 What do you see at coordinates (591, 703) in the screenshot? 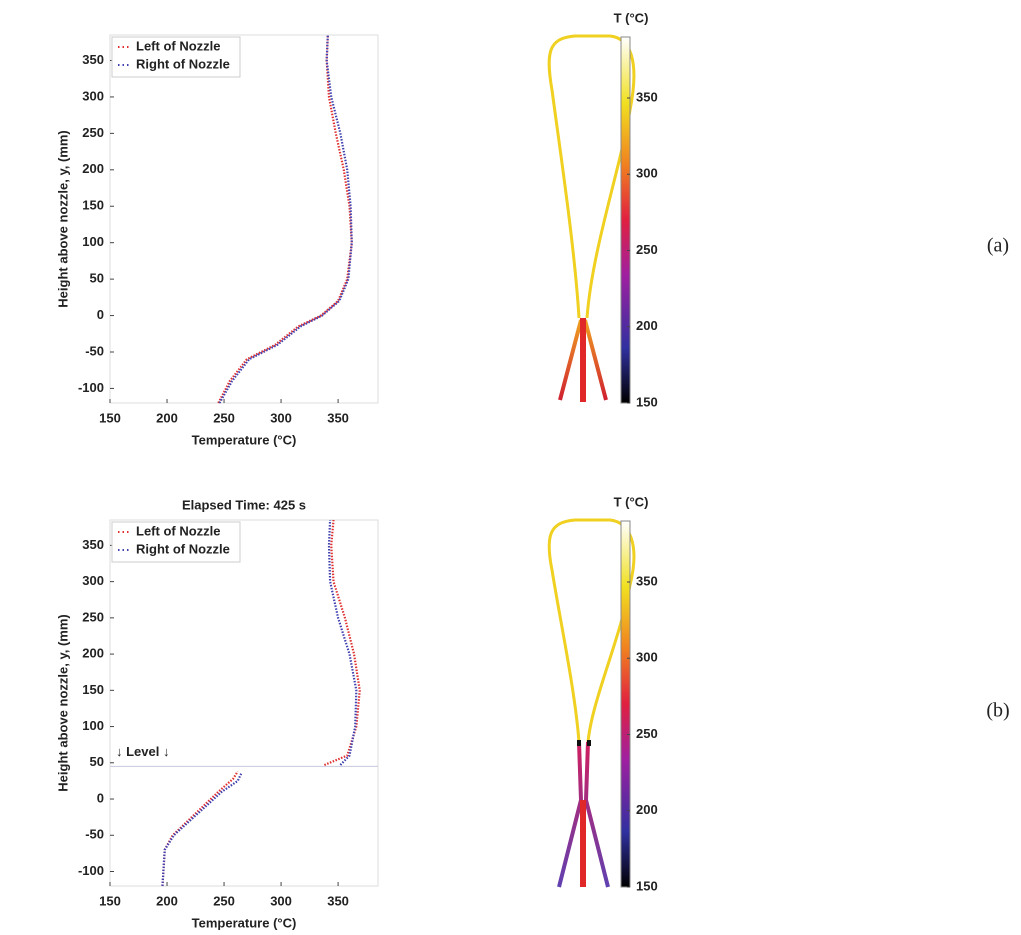
I see `schematic-b` at bounding box center [591, 703].